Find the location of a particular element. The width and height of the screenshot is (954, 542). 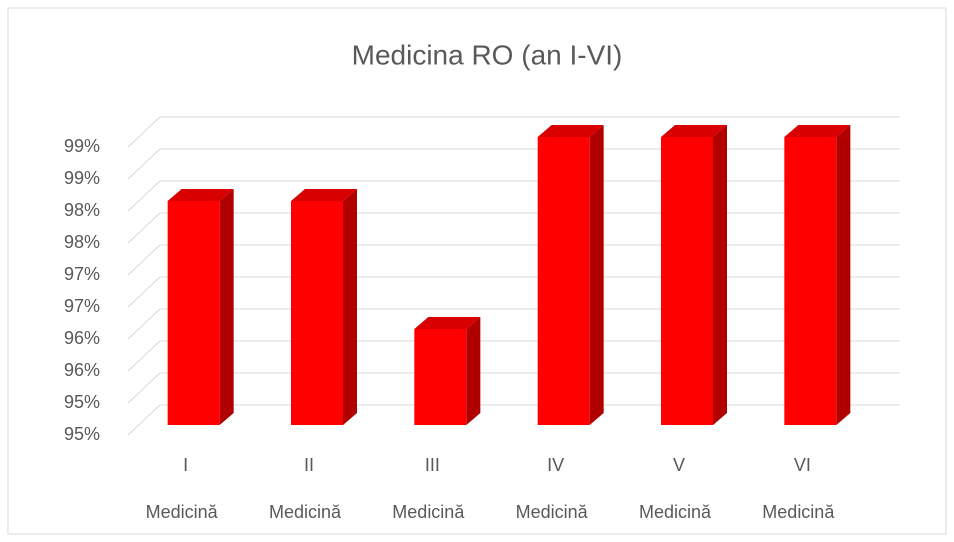

x-tick-label: III is located at coordinates (432, 465).